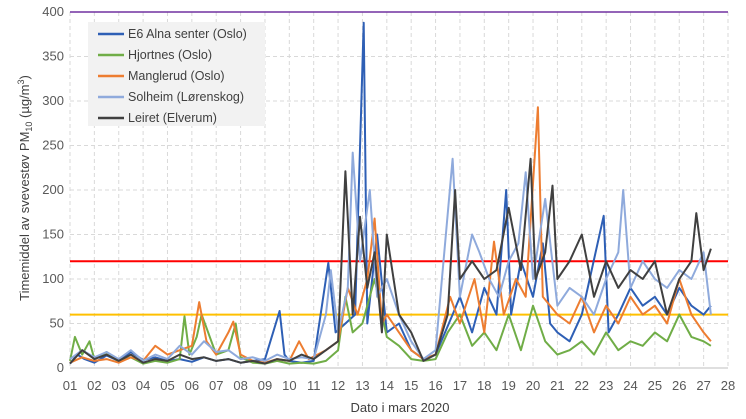 The width and height of the screenshot is (746, 419). What do you see at coordinates (557, 385) in the screenshot?
I see `x-tick-label: 21` at bounding box center [557, 385].